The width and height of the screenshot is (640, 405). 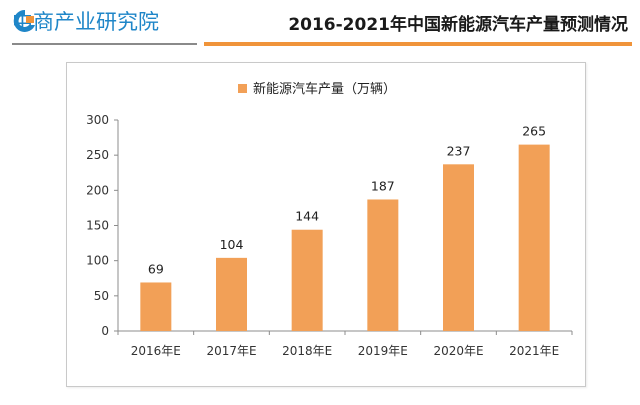 What do you see at coordinates (156, 351) in the screenshot?
I see `x-tick-label: 2016年E` at bounding box center [156, 351].